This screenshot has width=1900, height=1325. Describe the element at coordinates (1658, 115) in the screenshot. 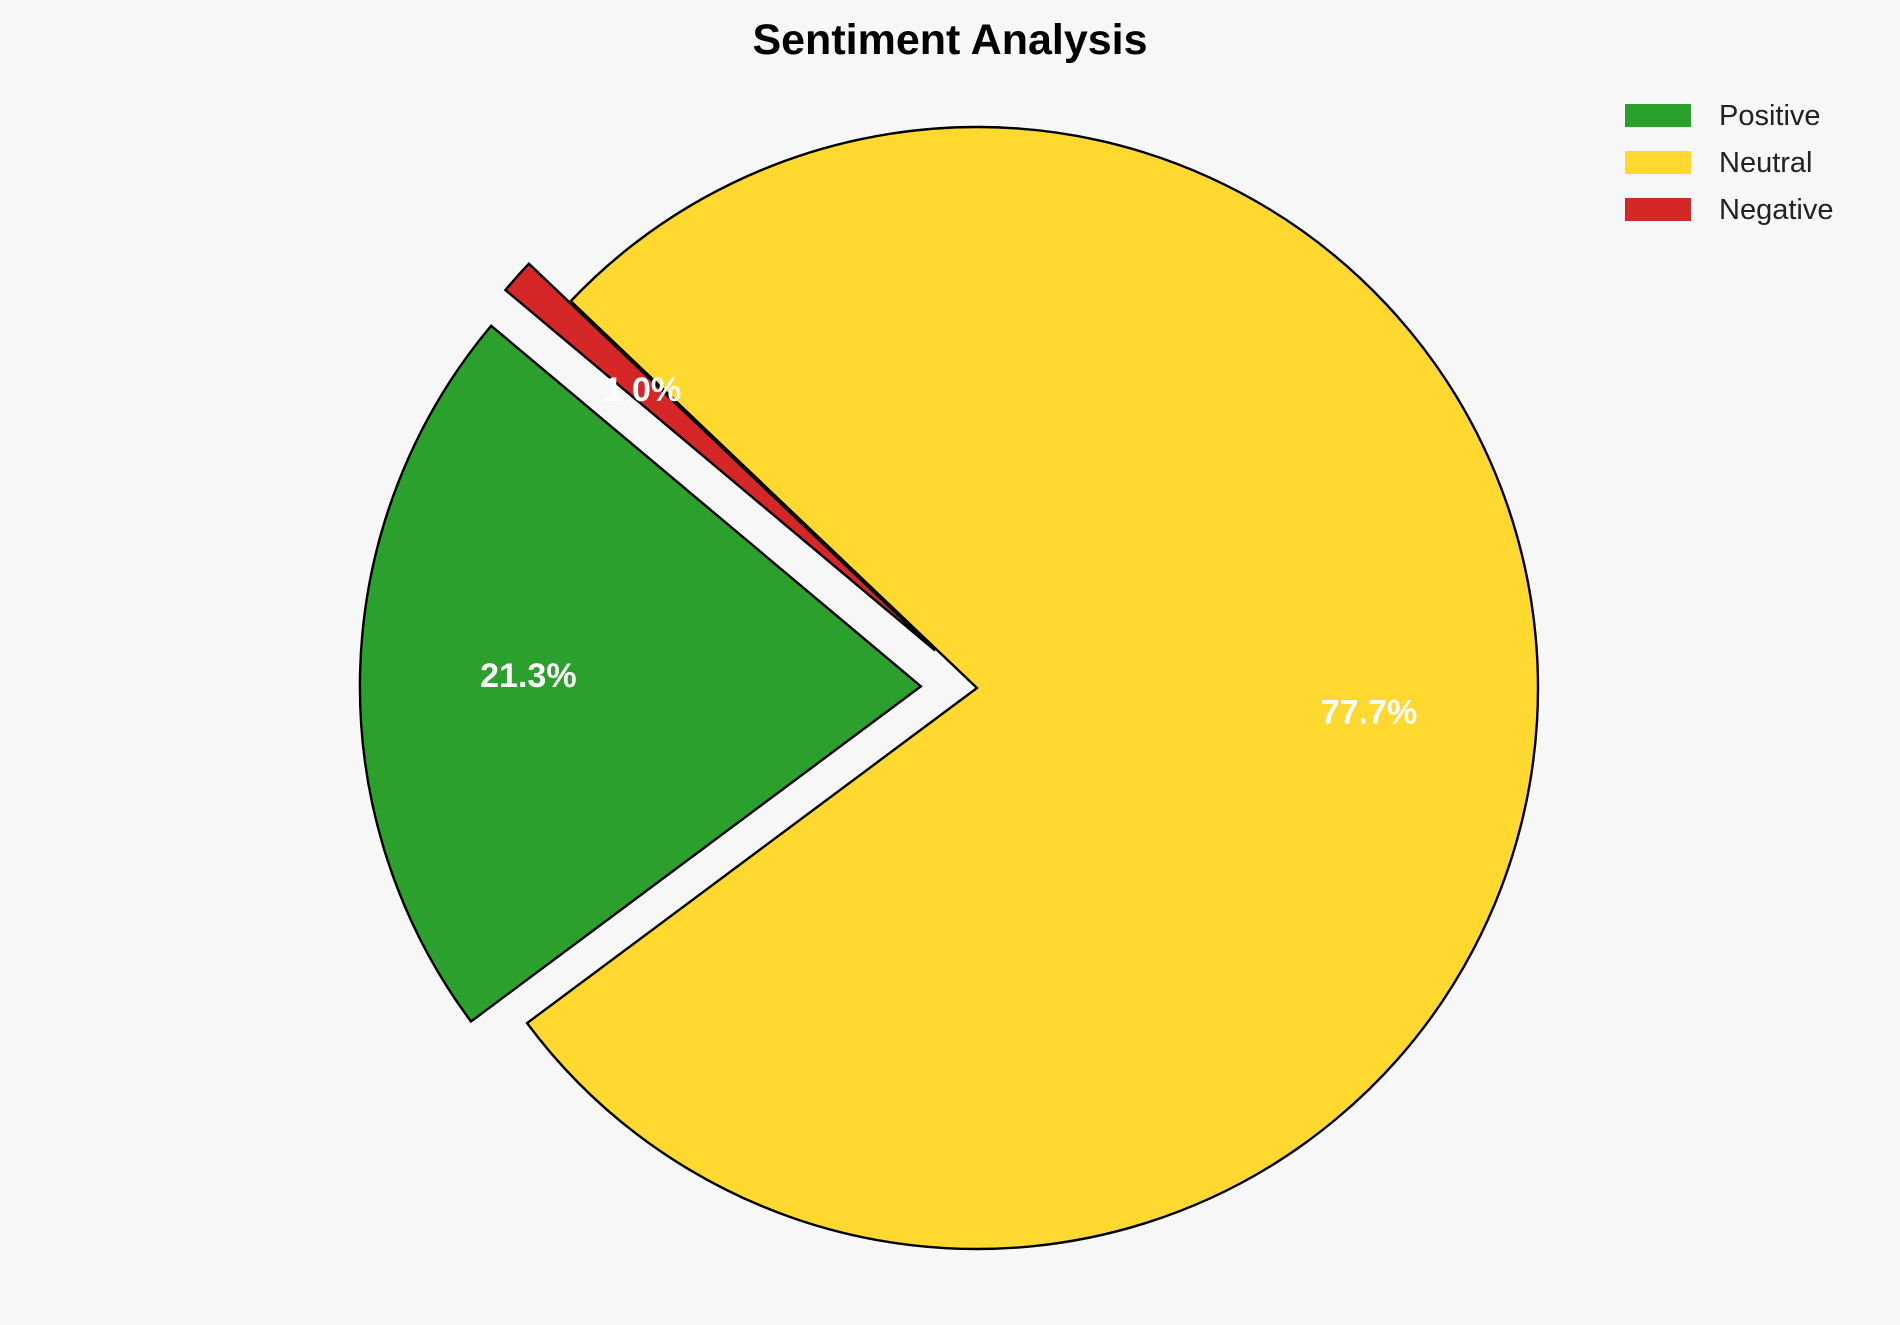

I see `legend-swatch-positive` at that location.